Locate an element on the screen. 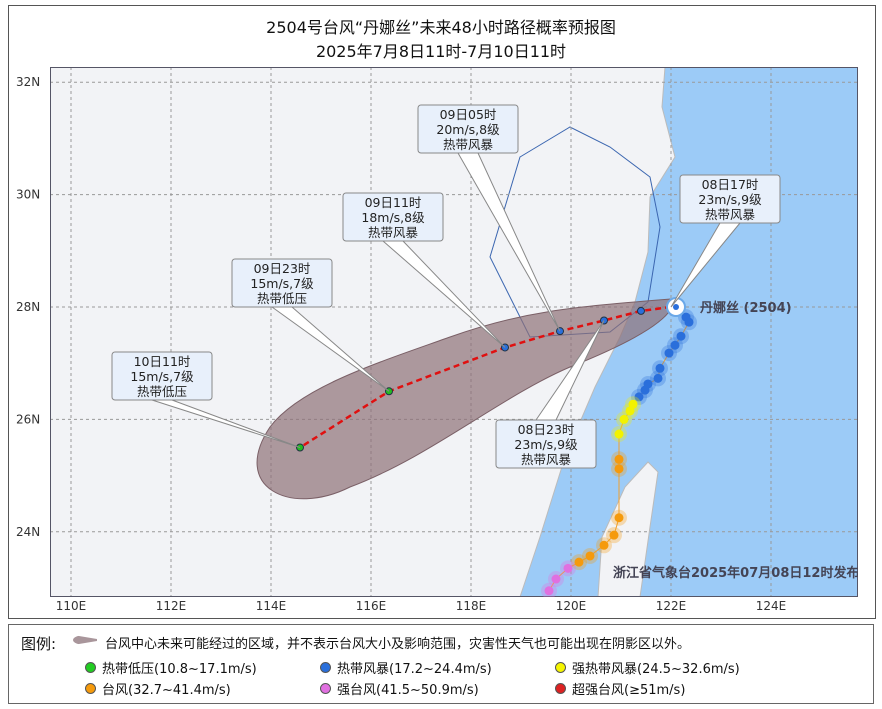  label-08-17-box is located at coordinates (730, 199).